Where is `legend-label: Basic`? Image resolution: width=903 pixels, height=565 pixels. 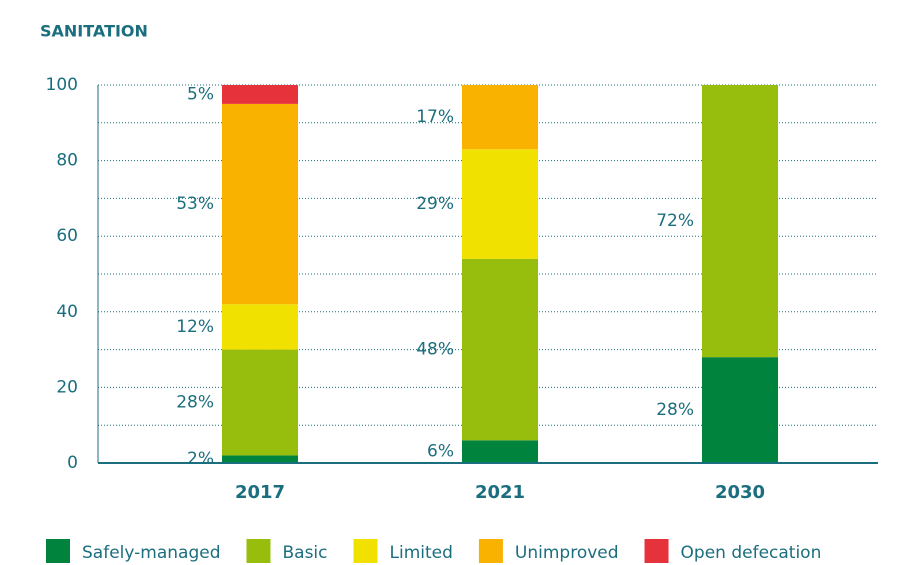 legend-label: Basic is located at coordinates (304, 553).